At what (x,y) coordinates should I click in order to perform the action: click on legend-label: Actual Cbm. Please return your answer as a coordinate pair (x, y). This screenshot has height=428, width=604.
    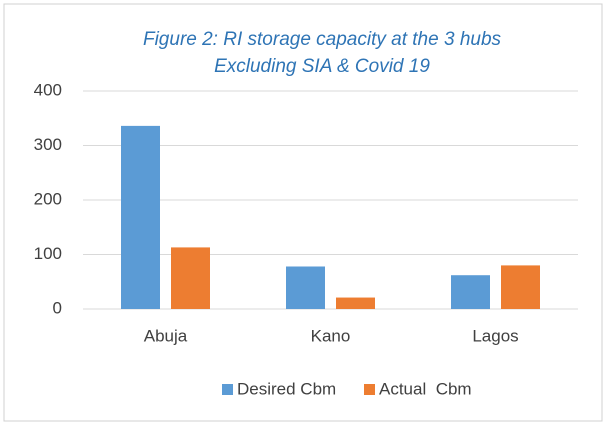
    Looking at the image, I should click on (425, 388).